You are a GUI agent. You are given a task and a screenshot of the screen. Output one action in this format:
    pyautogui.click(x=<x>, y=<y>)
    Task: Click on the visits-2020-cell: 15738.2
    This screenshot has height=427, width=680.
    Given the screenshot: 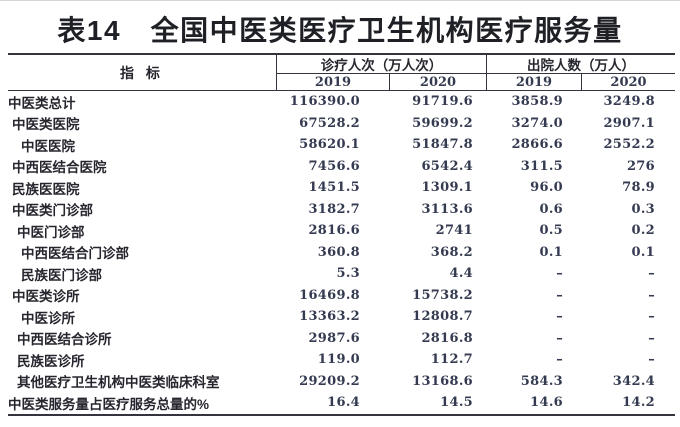 What is the action you would take?
    pyautogui.click(x=442, y=295)
    